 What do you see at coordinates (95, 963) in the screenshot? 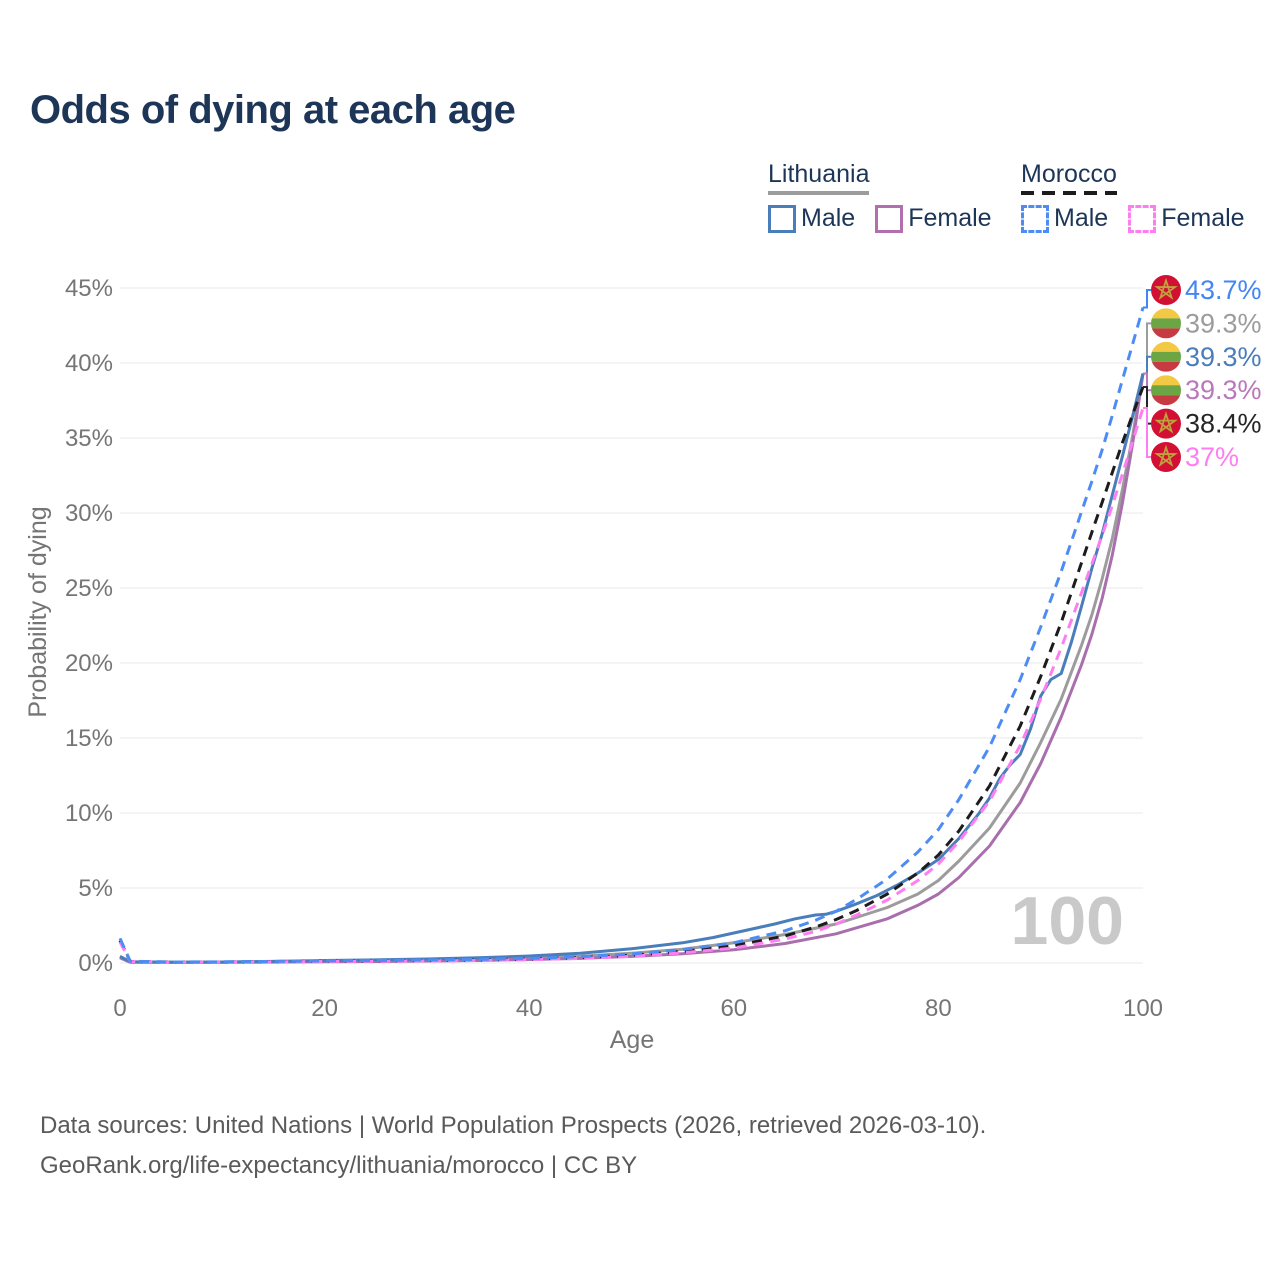
I see `y-tick-label: 0%` at bounding box center [95, 963].